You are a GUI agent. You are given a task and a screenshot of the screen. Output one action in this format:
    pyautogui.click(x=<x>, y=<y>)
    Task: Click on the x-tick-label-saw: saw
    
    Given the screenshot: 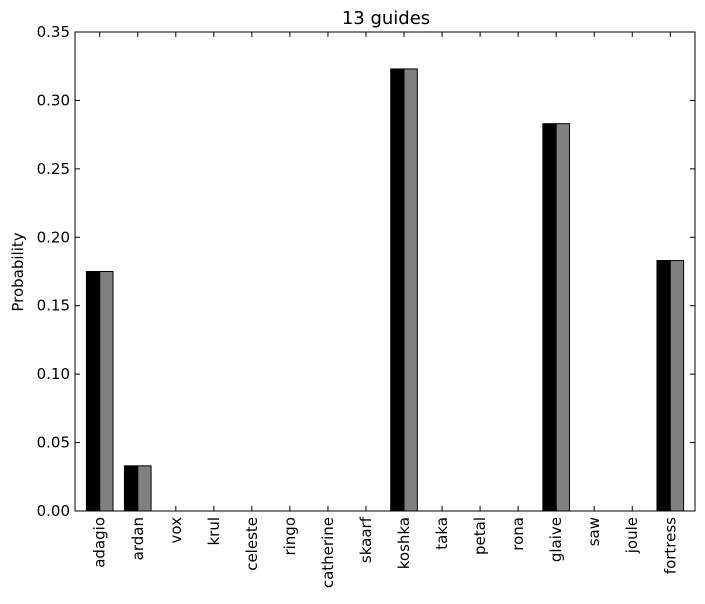 What is the action you would take?
    pyautogui.click(x=594, y=531)
    